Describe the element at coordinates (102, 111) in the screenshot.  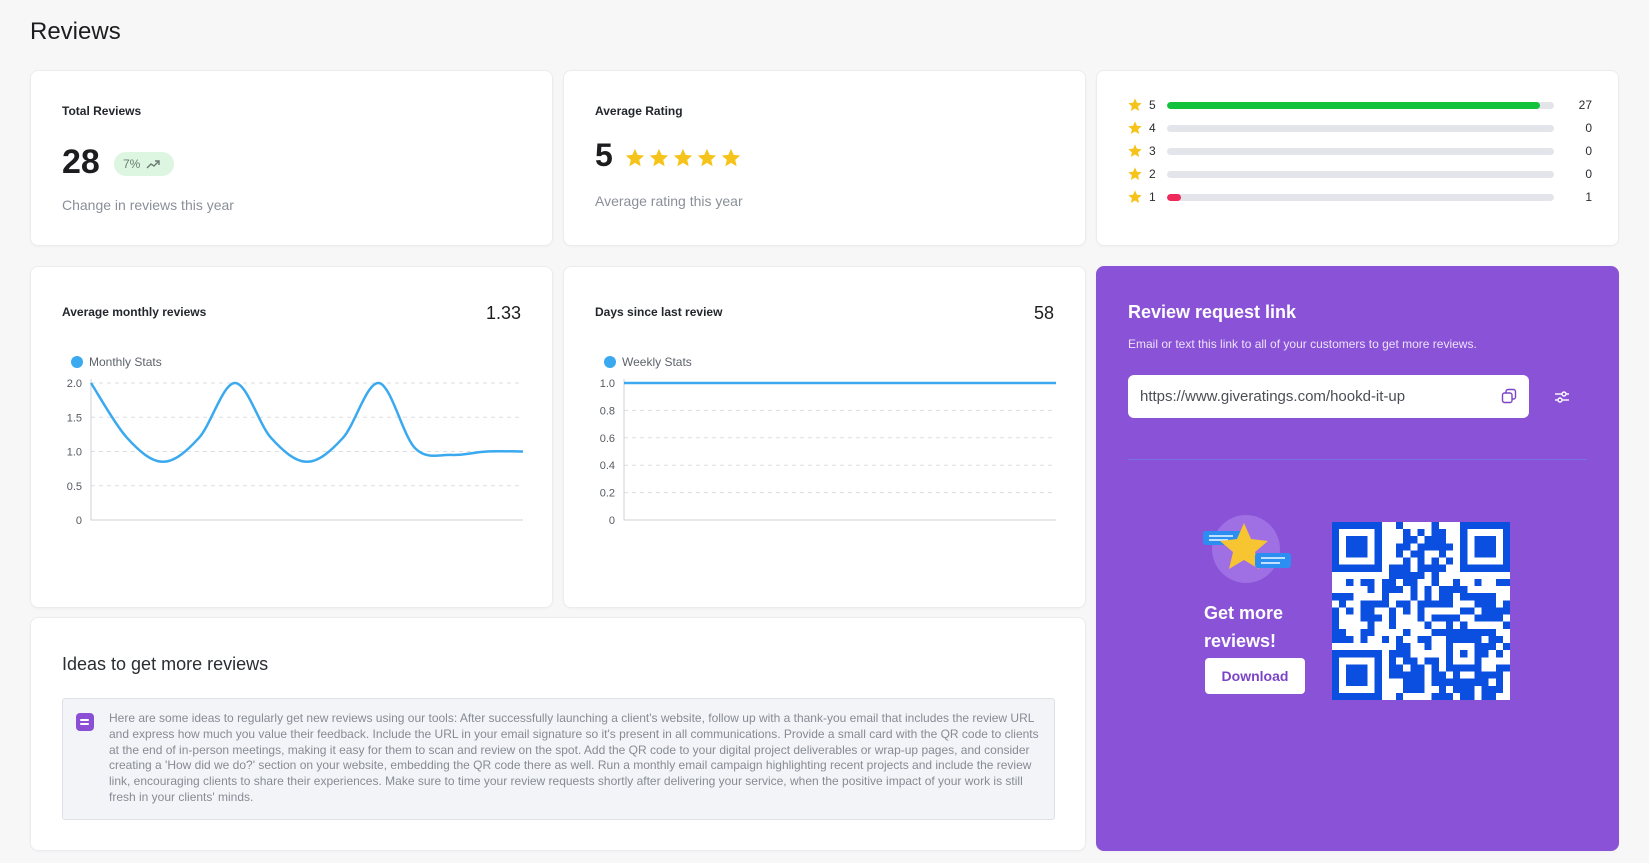
I see `total-reviews-label: Total Reviews` at that location.